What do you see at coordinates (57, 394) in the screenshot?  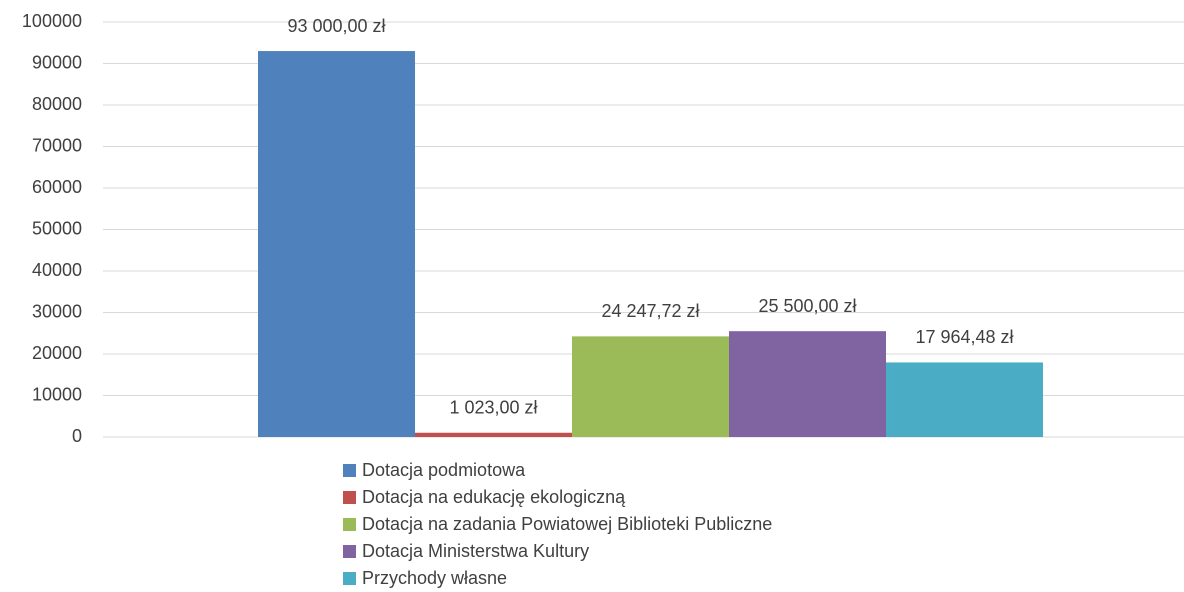 I see `y-tick-label: 10000` at bounding box center [57, 394].